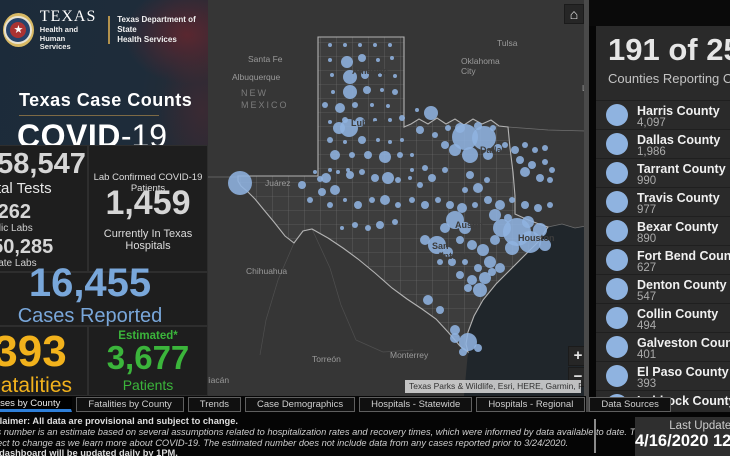 Image resolution: width=730 pixels, height=456 pixels. What do you see at coordinates (586, 206) in the screenshot?
I see `panel-splitter` at bounding box center [586, 206].